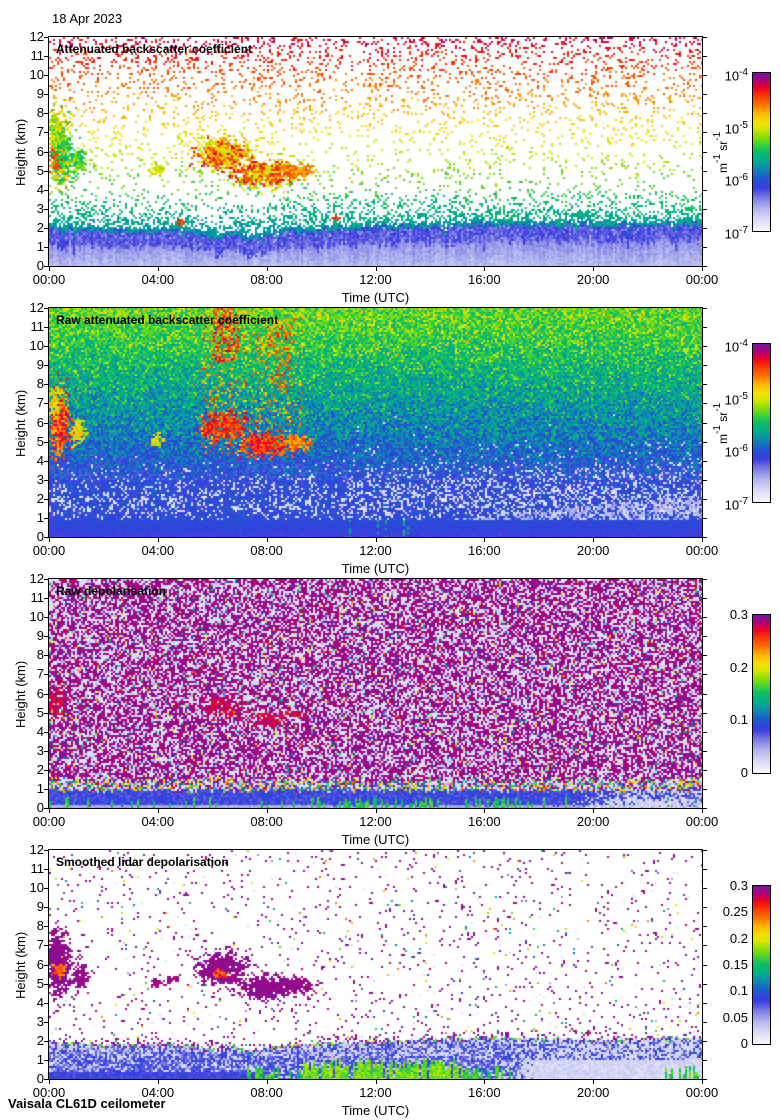 The width and height of the screenshot is (780, 1120). What do you see at coordinates (40, 907) in the screenshot?
I see `y-tick-label: 9` at bounding box center [40, 907].